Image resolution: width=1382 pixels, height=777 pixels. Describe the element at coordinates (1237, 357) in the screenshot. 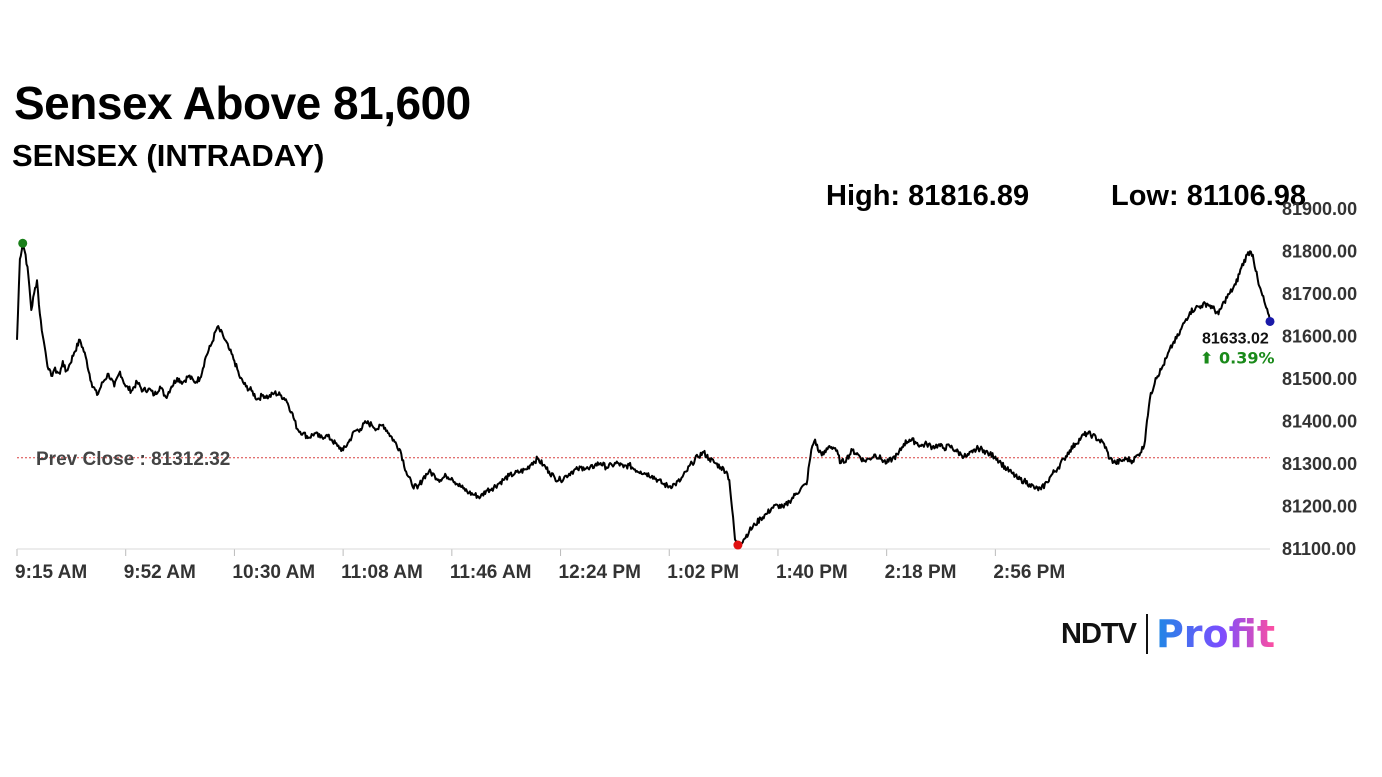

I see `change-percent-label: ⬆ 0.39%` at that location.